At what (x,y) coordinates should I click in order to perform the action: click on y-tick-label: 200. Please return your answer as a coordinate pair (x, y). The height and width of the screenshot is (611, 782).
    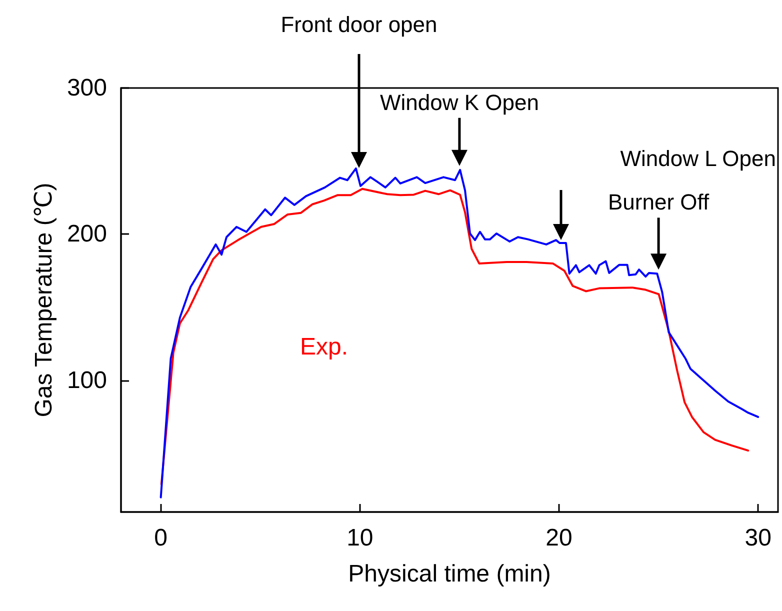
    Looking at the image, I should click on (86, 234).